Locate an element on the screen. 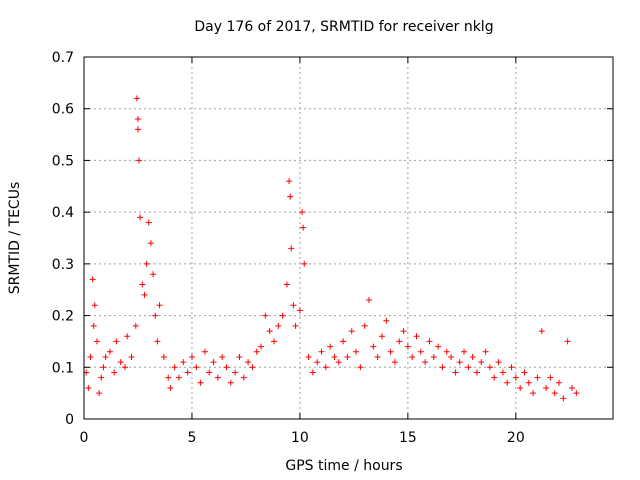 The image size is (640, 480). y-tick-label: 0.3 is located at coordinates (63, 265).